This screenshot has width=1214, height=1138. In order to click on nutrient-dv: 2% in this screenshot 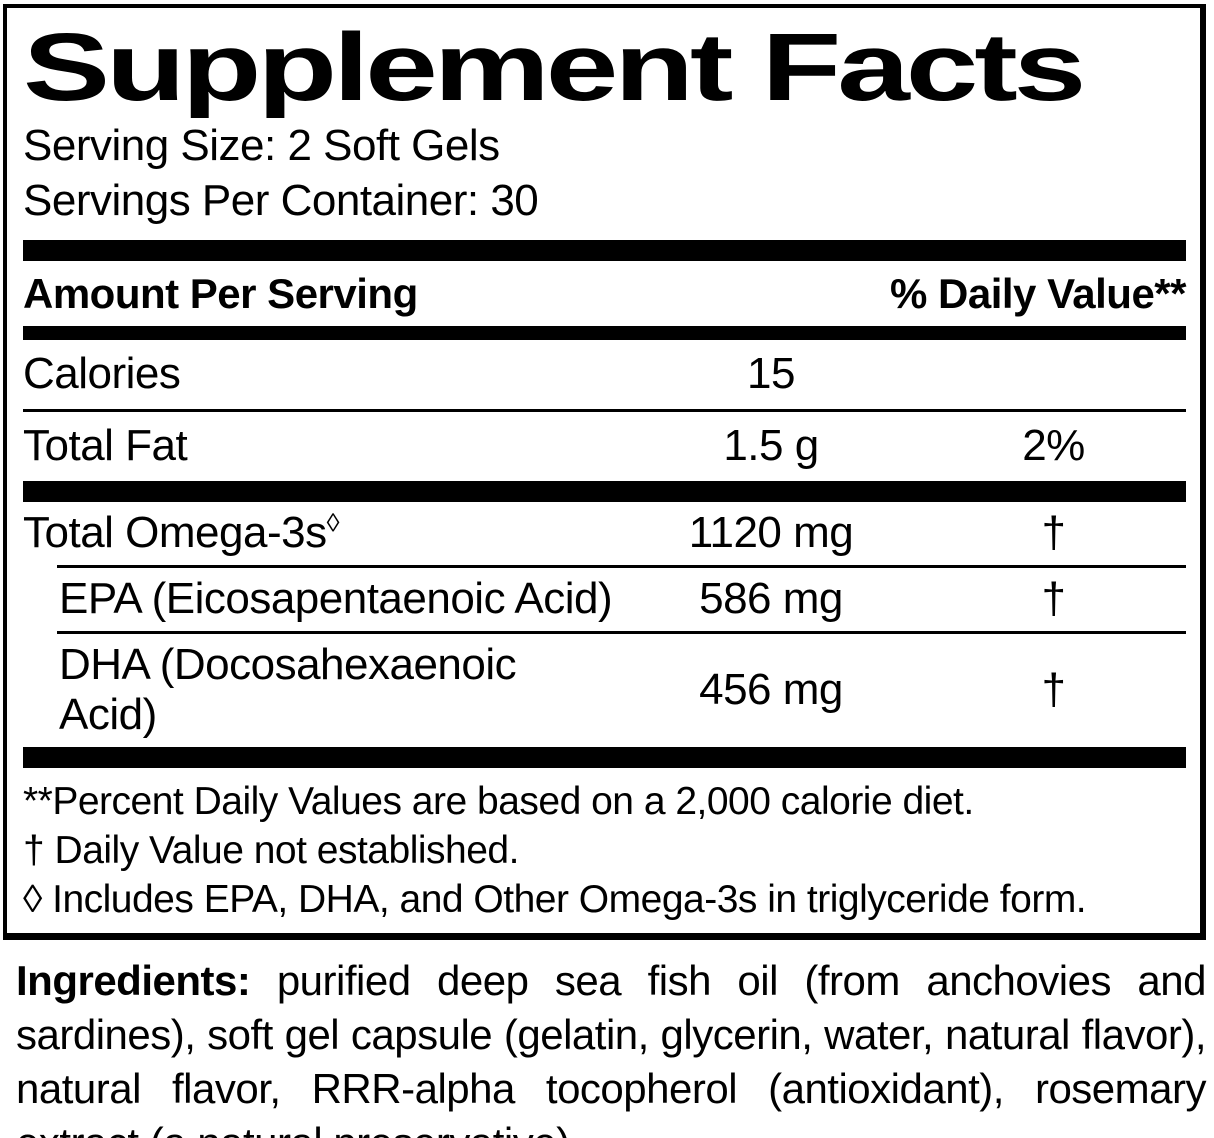, I will do `click(1053, 445)`.